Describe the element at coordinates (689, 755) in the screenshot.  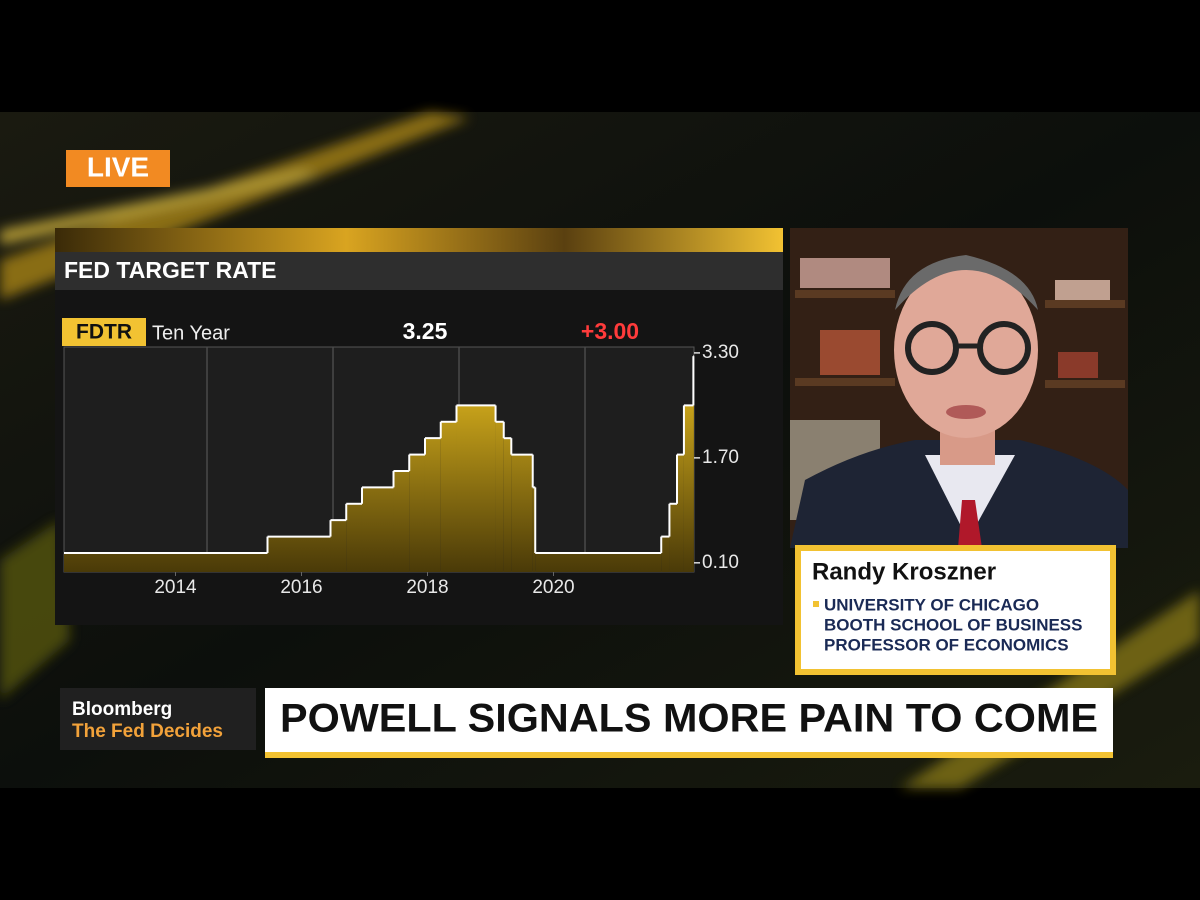
I see `headline-underline` at that location.